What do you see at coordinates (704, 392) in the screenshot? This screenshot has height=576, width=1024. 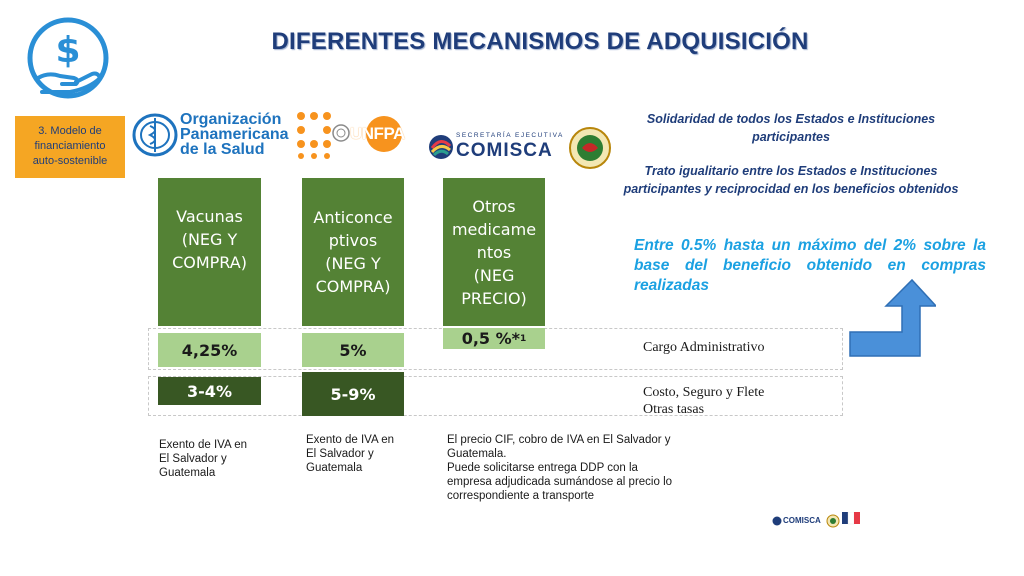 I see `cif-row-label-line: Costo, Seguro y Flete` at bounding box center [704, 392].